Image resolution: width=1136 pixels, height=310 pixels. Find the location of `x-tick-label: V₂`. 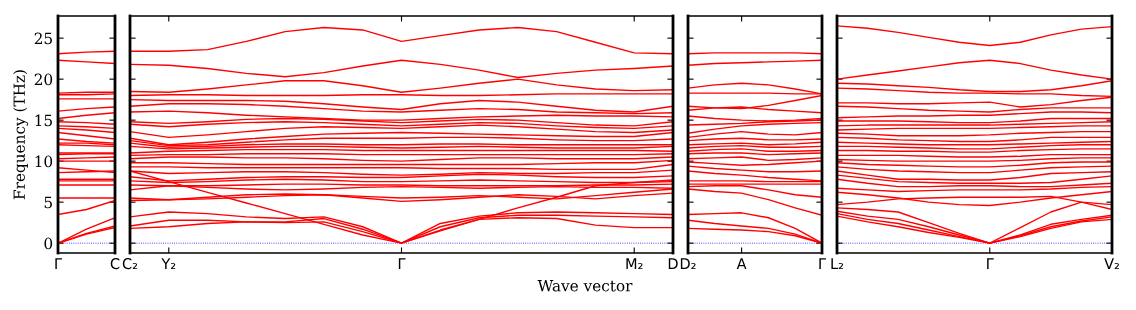

x-tick-label: V₂ is located at coordinates (1111, 263).